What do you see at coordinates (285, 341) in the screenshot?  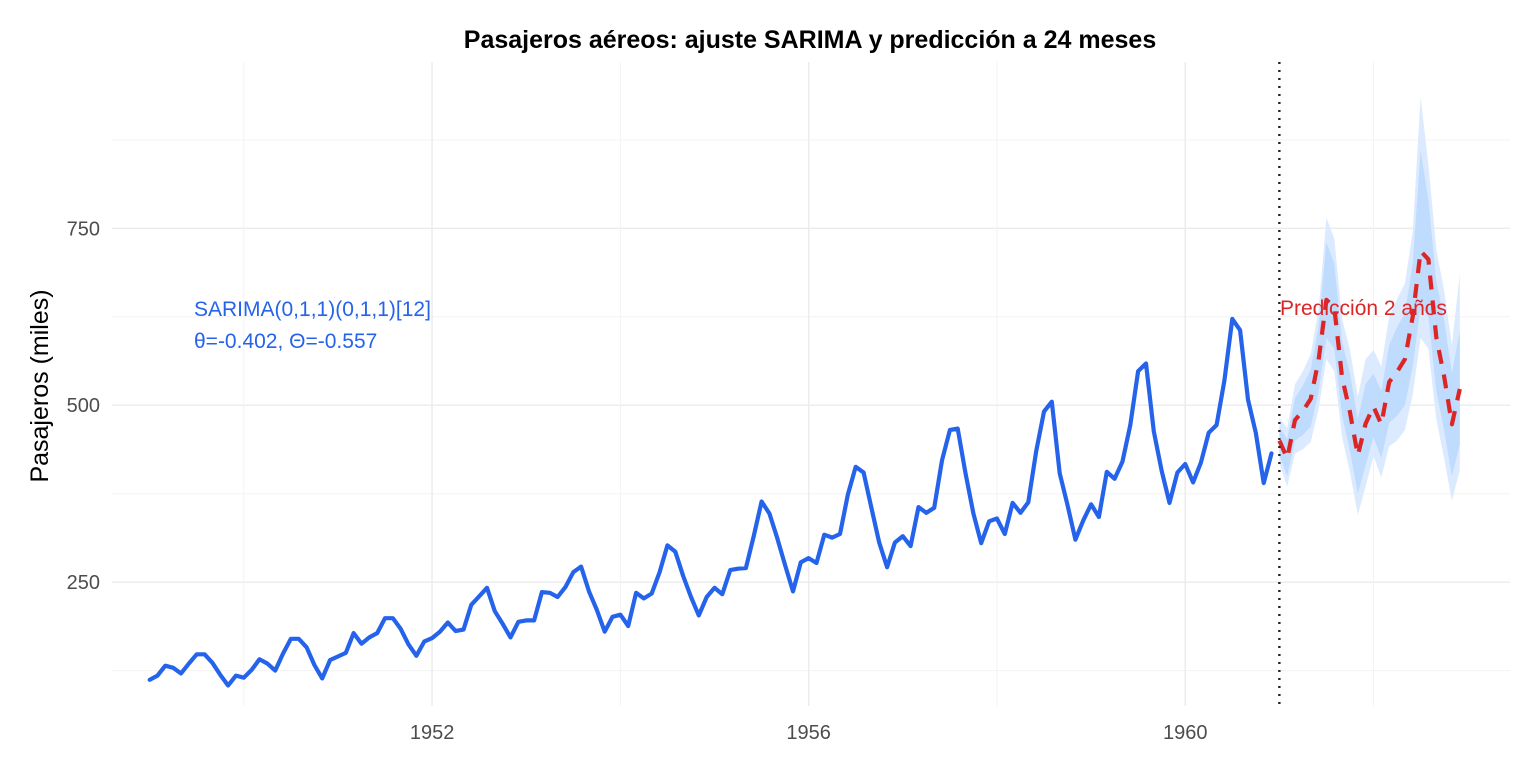 I see `model-annotation-line2: θ=-0.402, Θ=-0.557` at bounding box center [285, 341].